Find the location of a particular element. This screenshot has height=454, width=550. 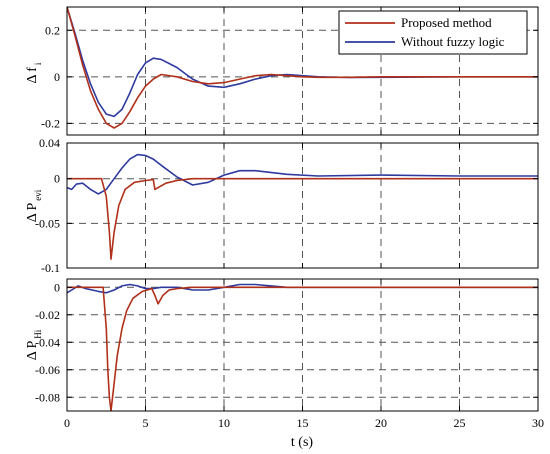

y-tick-label: 0.2 is located at coordinates (52, 30).